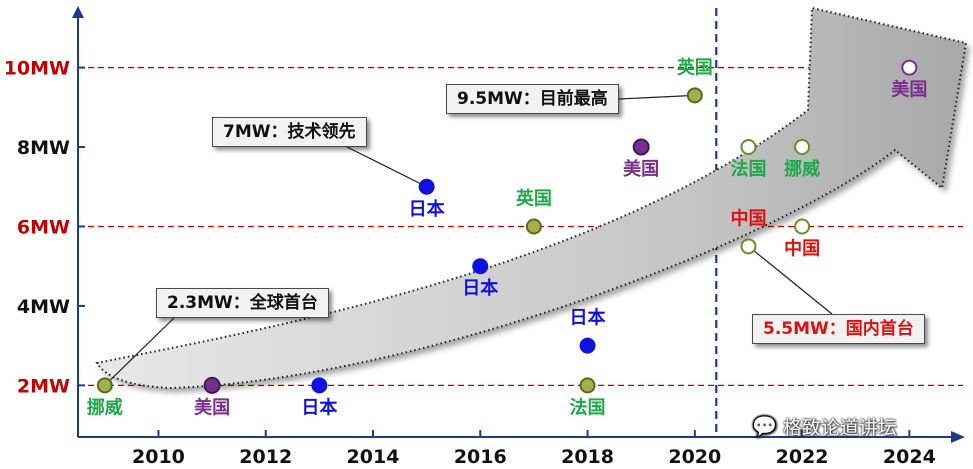 The width and height of the screenshot is (973, 469). What do you see at coordinates (43, 307) in the screenshot?
I see `y-tick-label-4MW: 4MW` at bounding box center [43, 307].